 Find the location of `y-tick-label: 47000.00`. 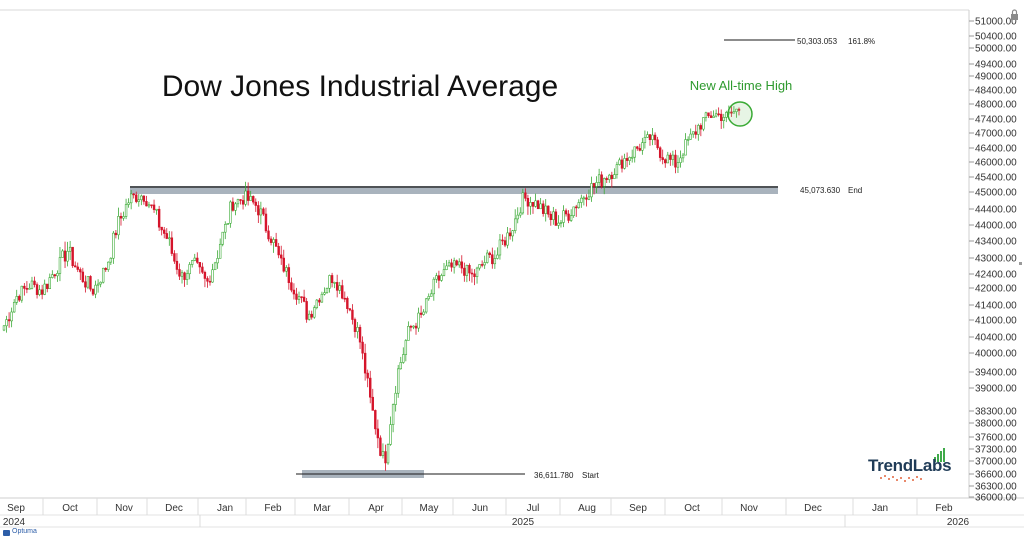

y-tick-label: 47000.00 is located at coordinates (996, 134).